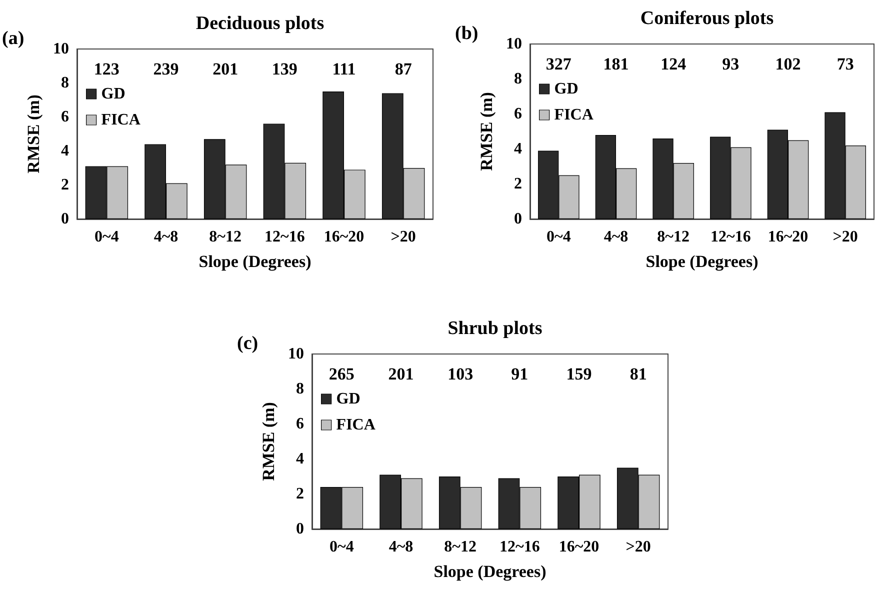  Describe the element at coordinates (559, 64) in the screenshot. I see `annotation: 327` at that location.